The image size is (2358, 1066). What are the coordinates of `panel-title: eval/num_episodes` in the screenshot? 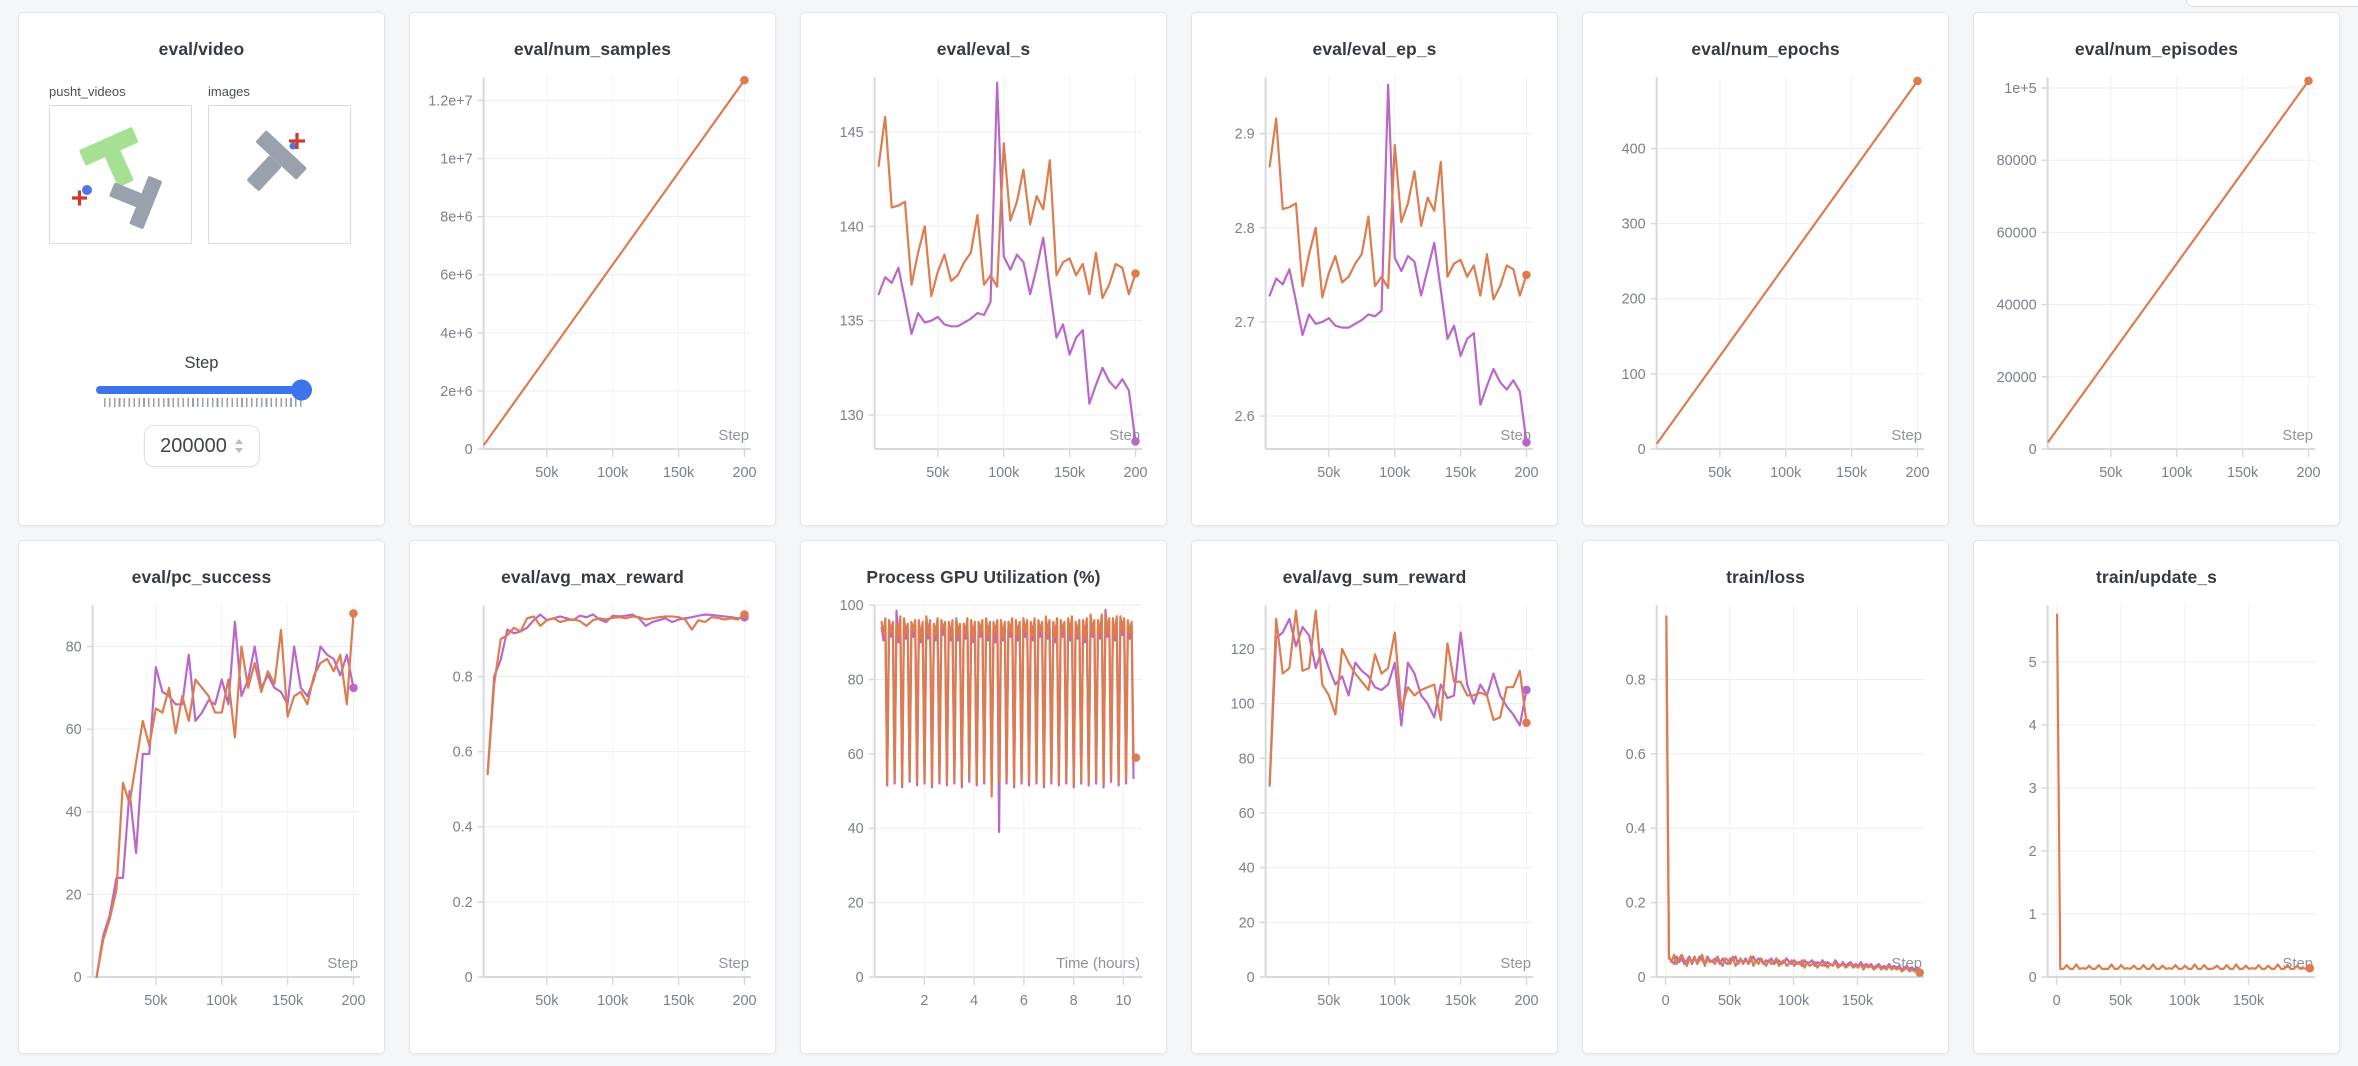 It's located at (2156, 49).